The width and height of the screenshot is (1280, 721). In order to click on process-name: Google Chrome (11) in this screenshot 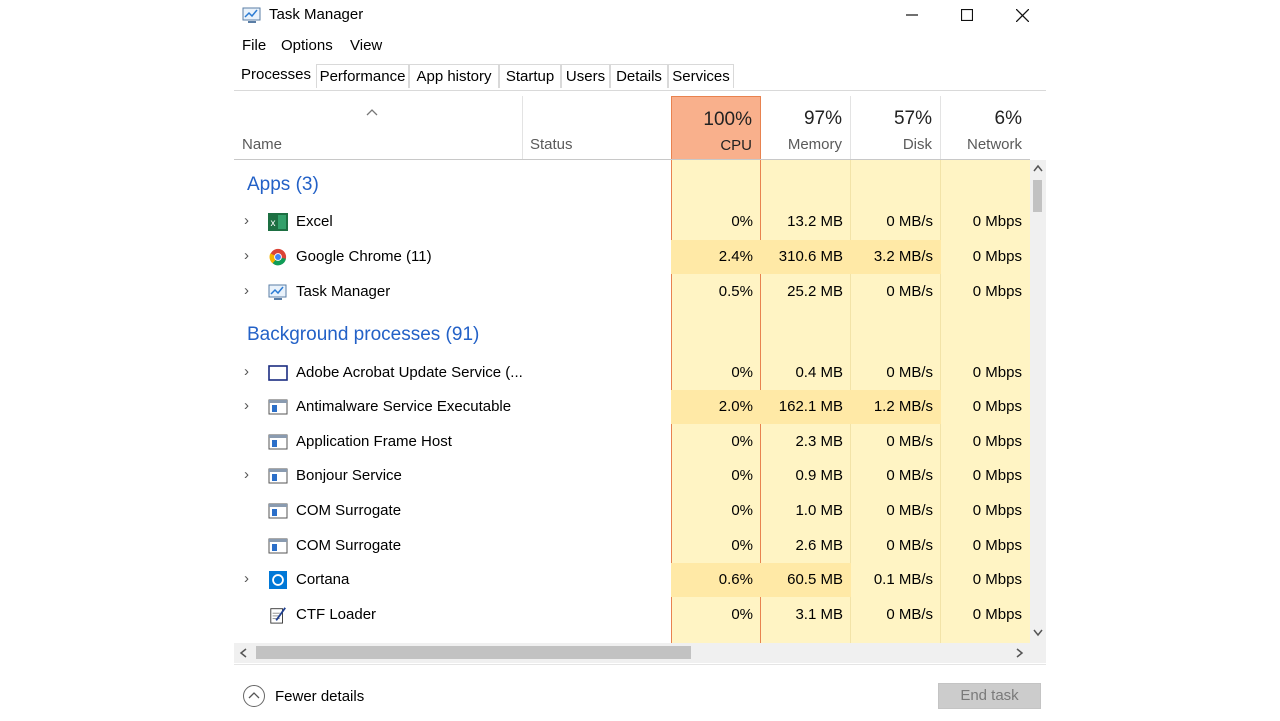, I will do `click(364, 256)`.